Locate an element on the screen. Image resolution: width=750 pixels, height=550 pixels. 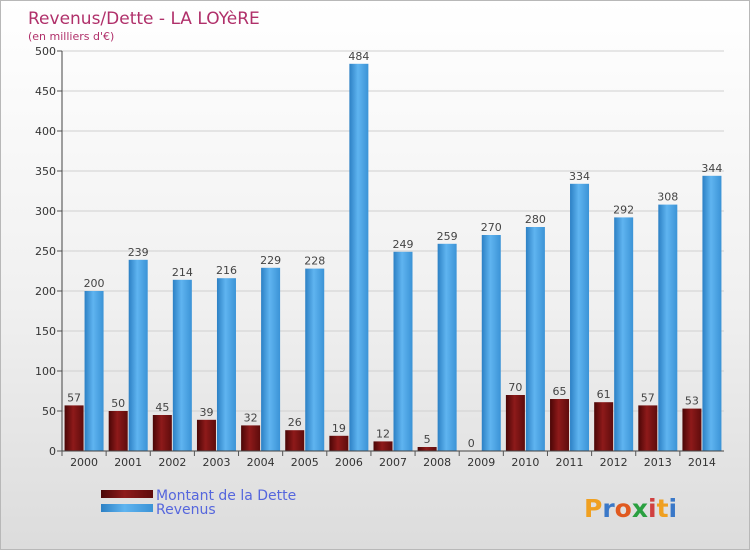
x-tick-label: 2011 is located at coordinates (570, 462).